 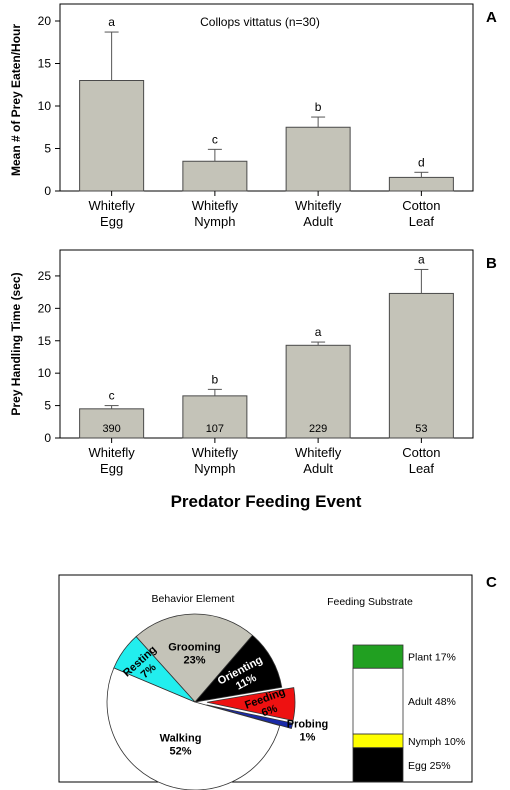 I want to click on substrate-segment-label: Egg 25%, so click(x=429, y=766).